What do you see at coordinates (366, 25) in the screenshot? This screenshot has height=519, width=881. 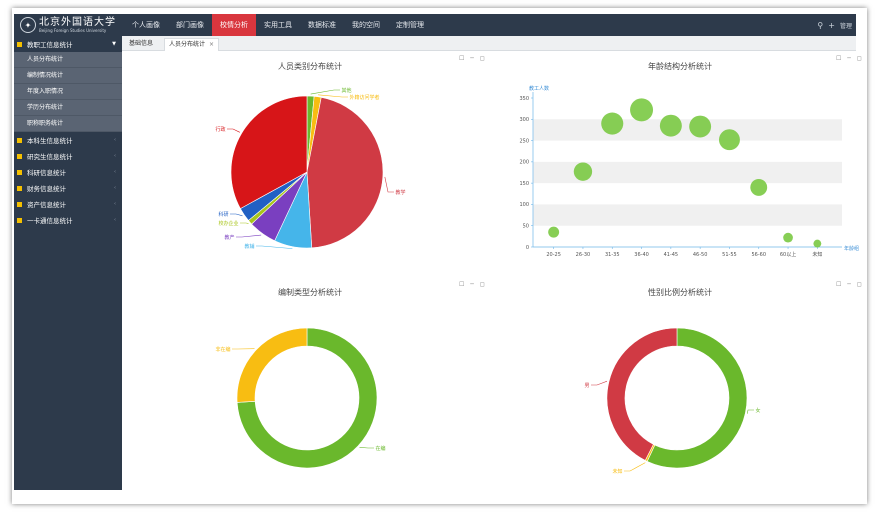 I see `nav-item: 我的空间` at bounding box center [366, 25].